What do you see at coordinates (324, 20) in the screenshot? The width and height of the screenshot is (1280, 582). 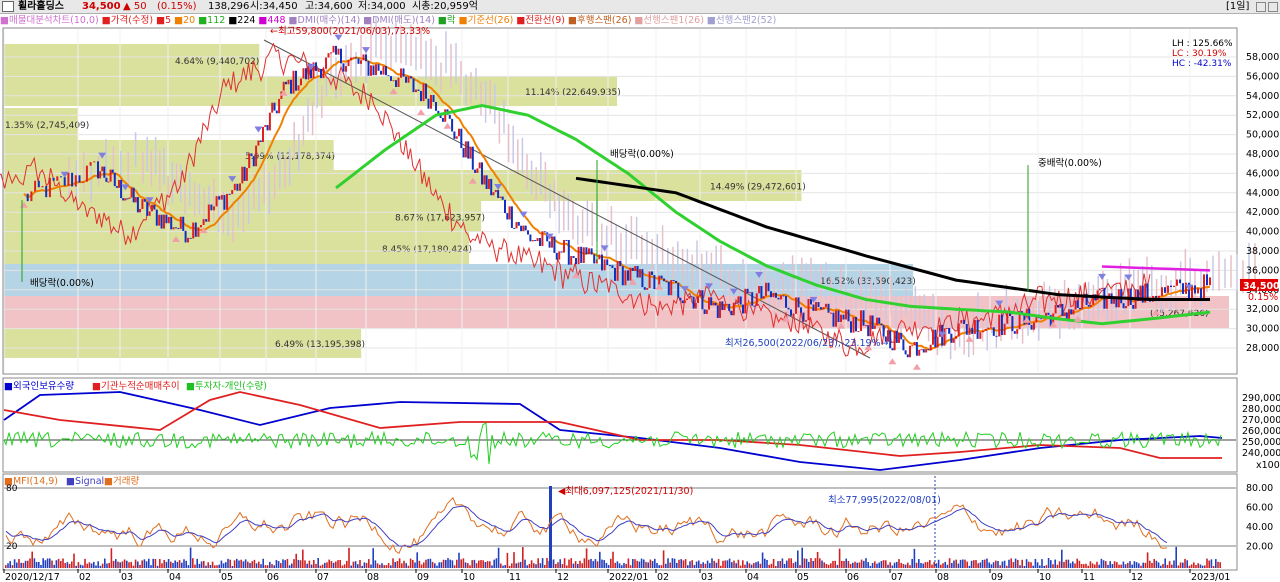 I see `legend-item-7: ■DMI(매수)(14)` at bounding box center [324, 20].